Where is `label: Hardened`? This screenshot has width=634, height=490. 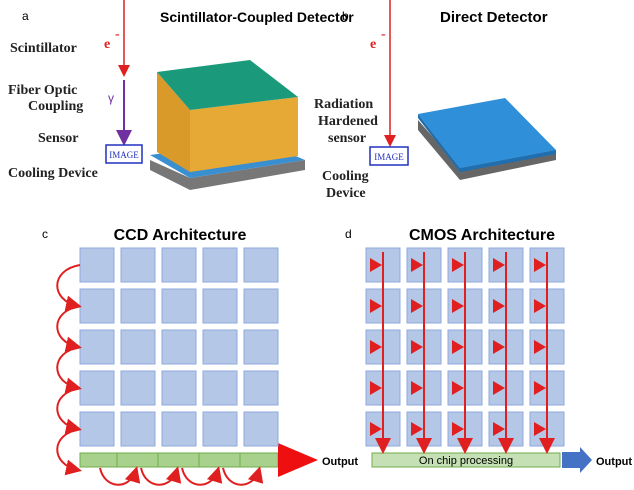 label: Hardened is located at coordinates (348, 121).